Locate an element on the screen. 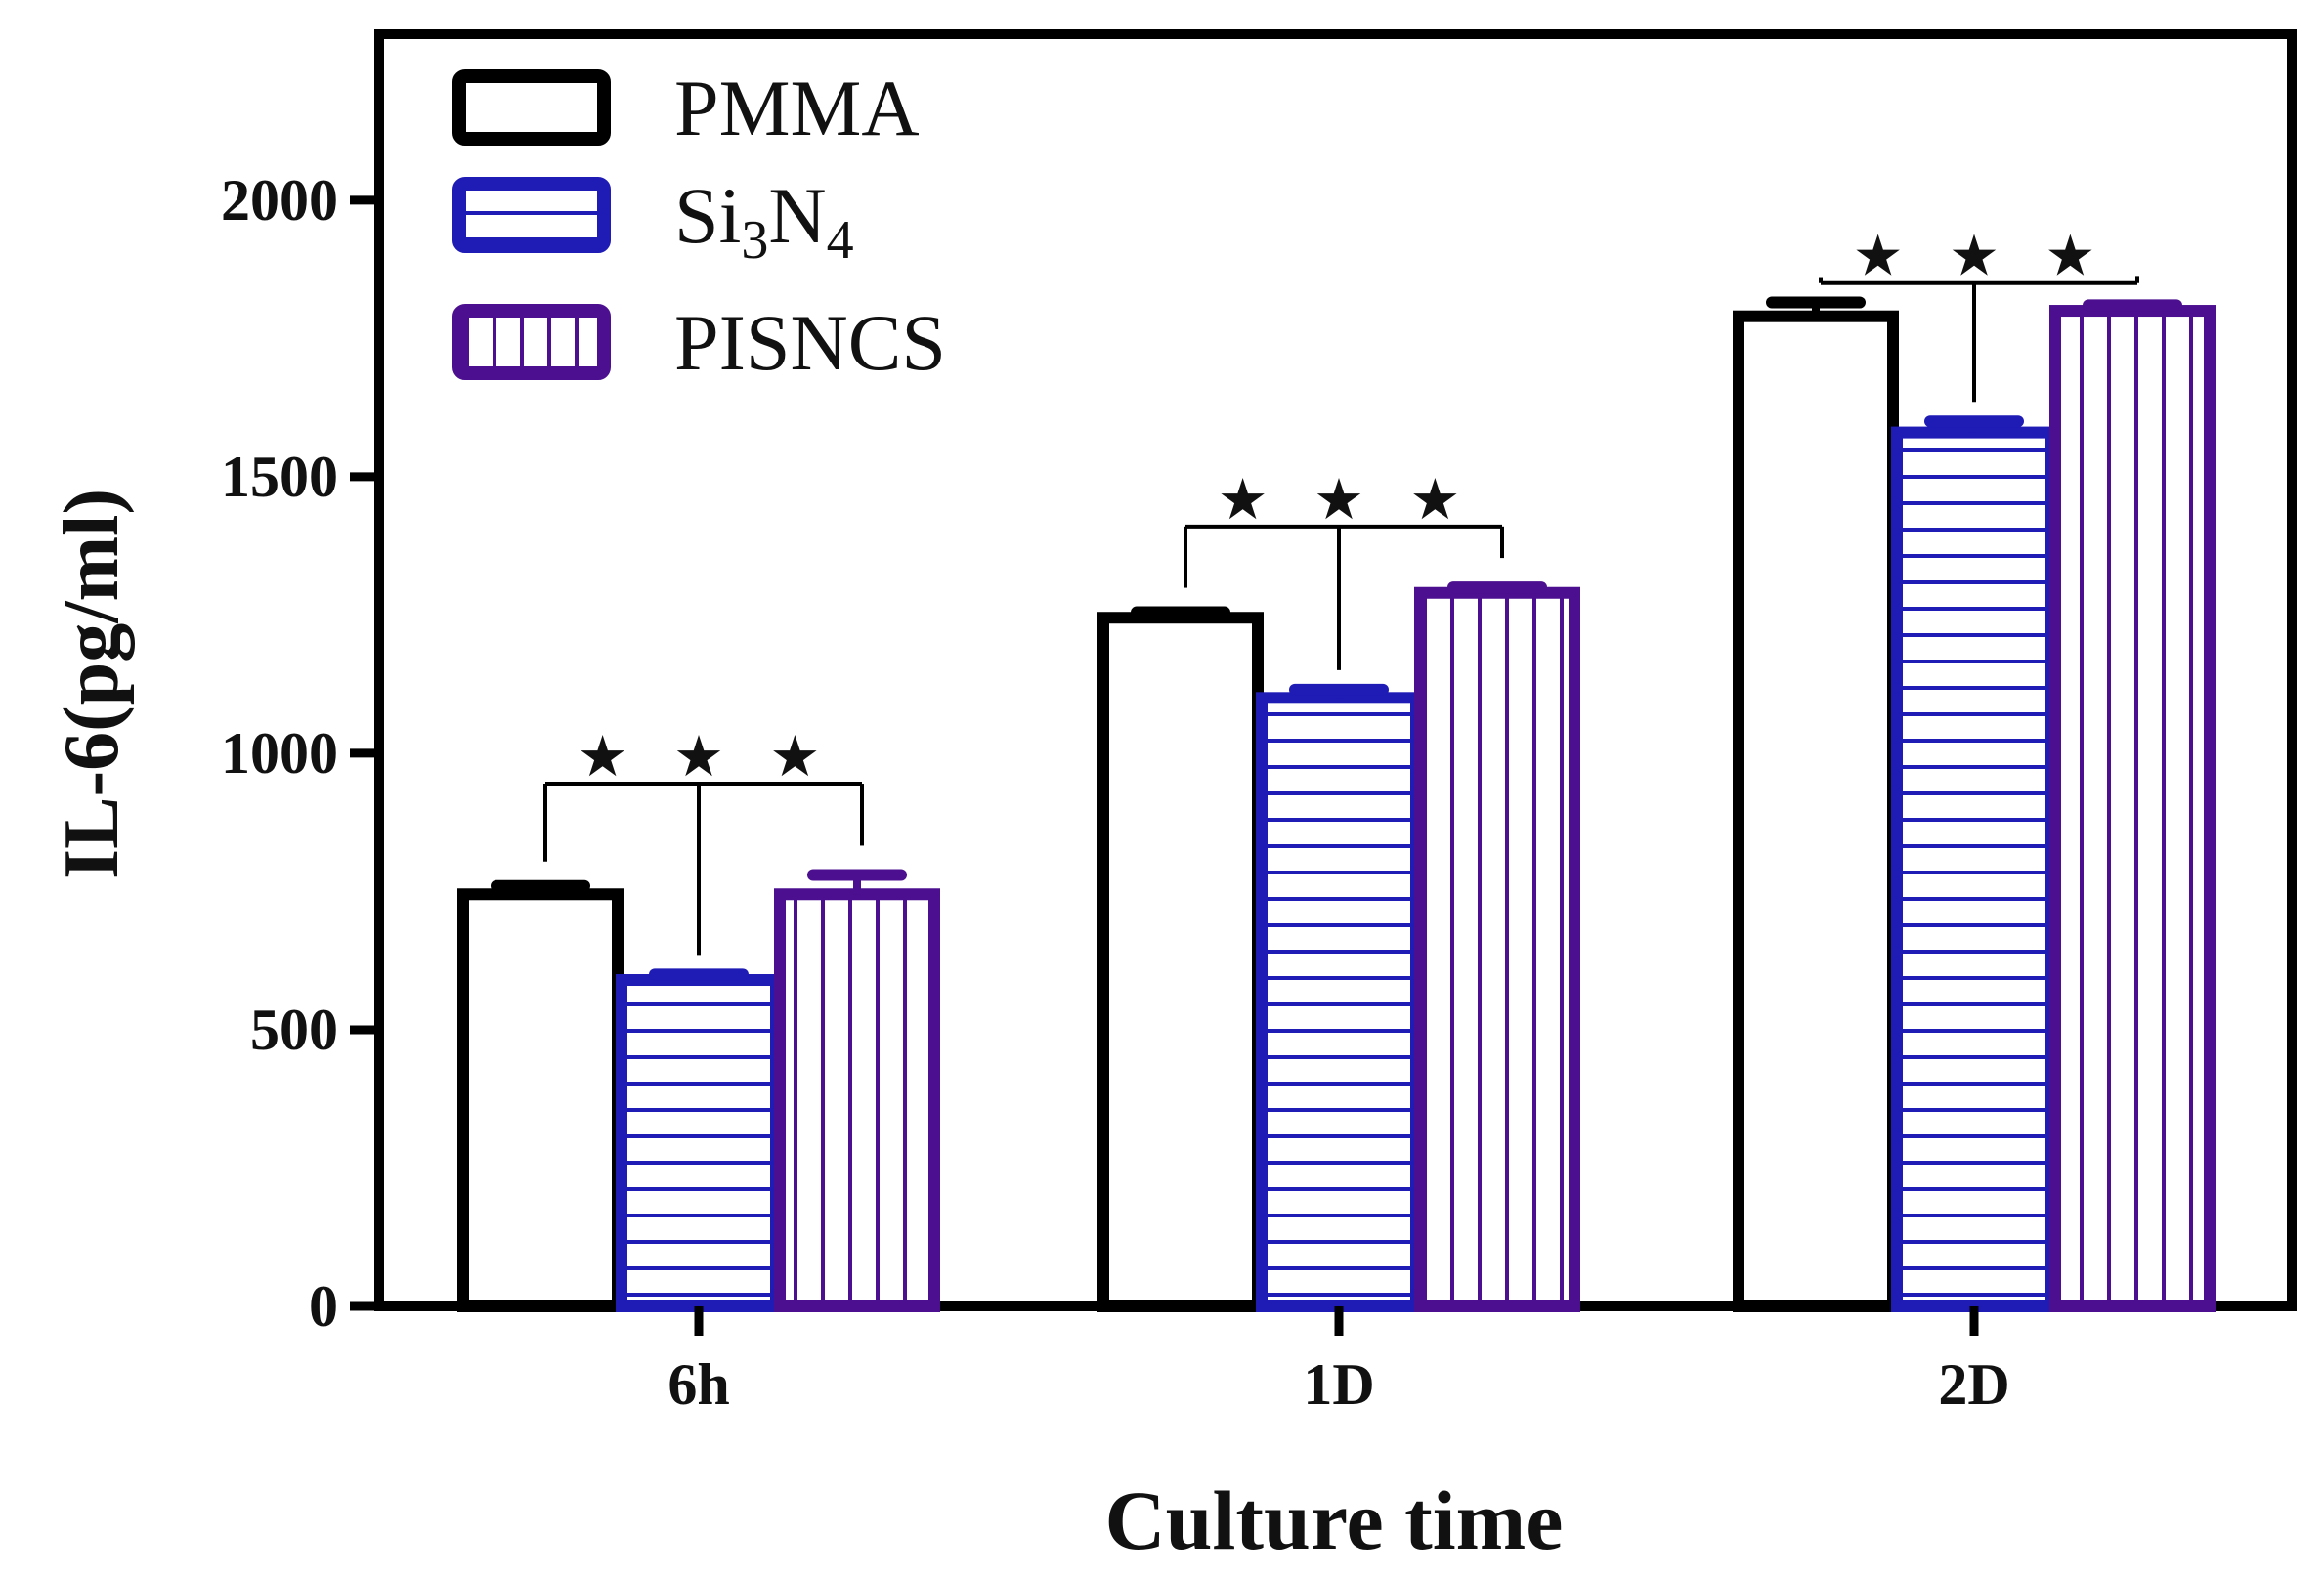 Image resolution: width=2324 pixels, height=1577 pixels. x-axis-title: Culture time is located at coordinates (1334, 1520).